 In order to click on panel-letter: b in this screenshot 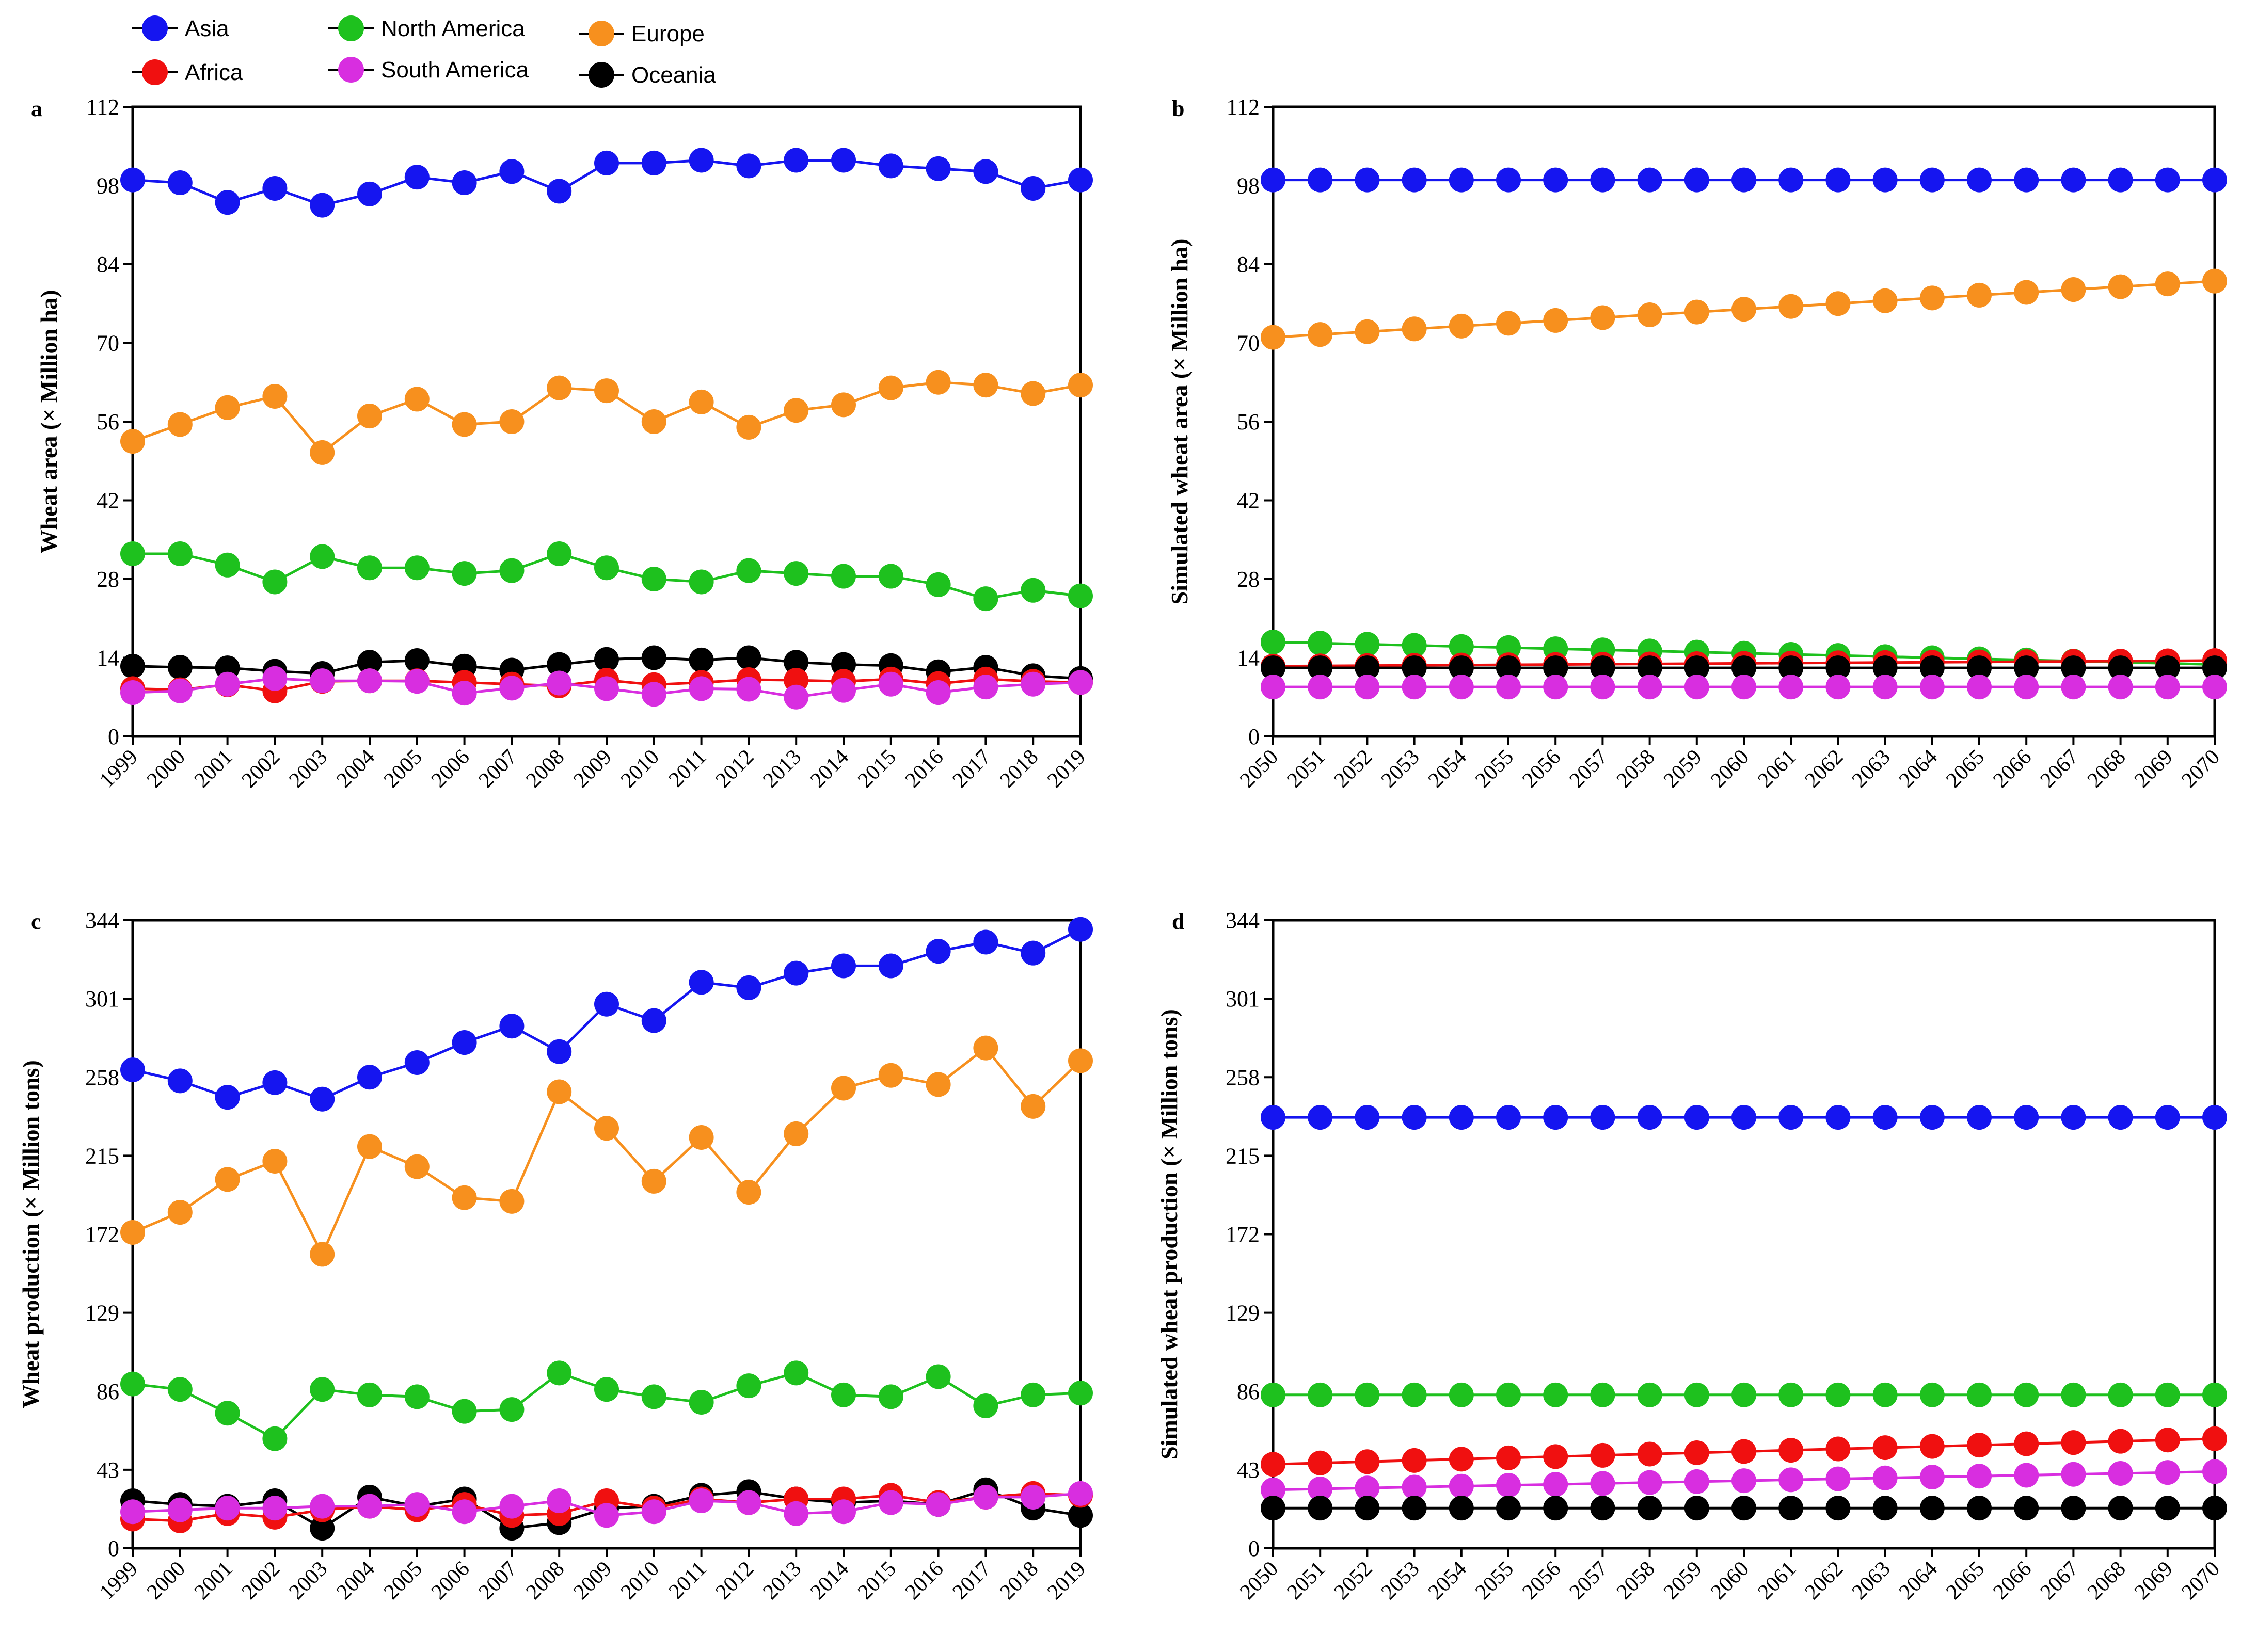, I will do `click(1178, 108)`.